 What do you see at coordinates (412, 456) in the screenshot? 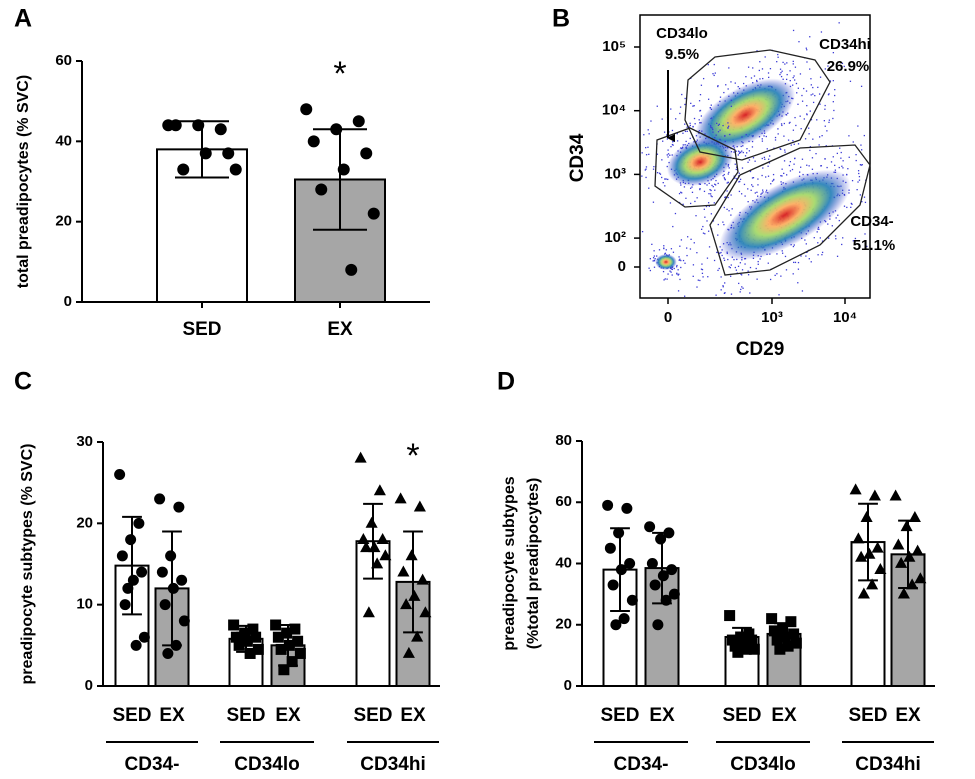
I see `significance-mark: *` at bounding box center [412, 456].